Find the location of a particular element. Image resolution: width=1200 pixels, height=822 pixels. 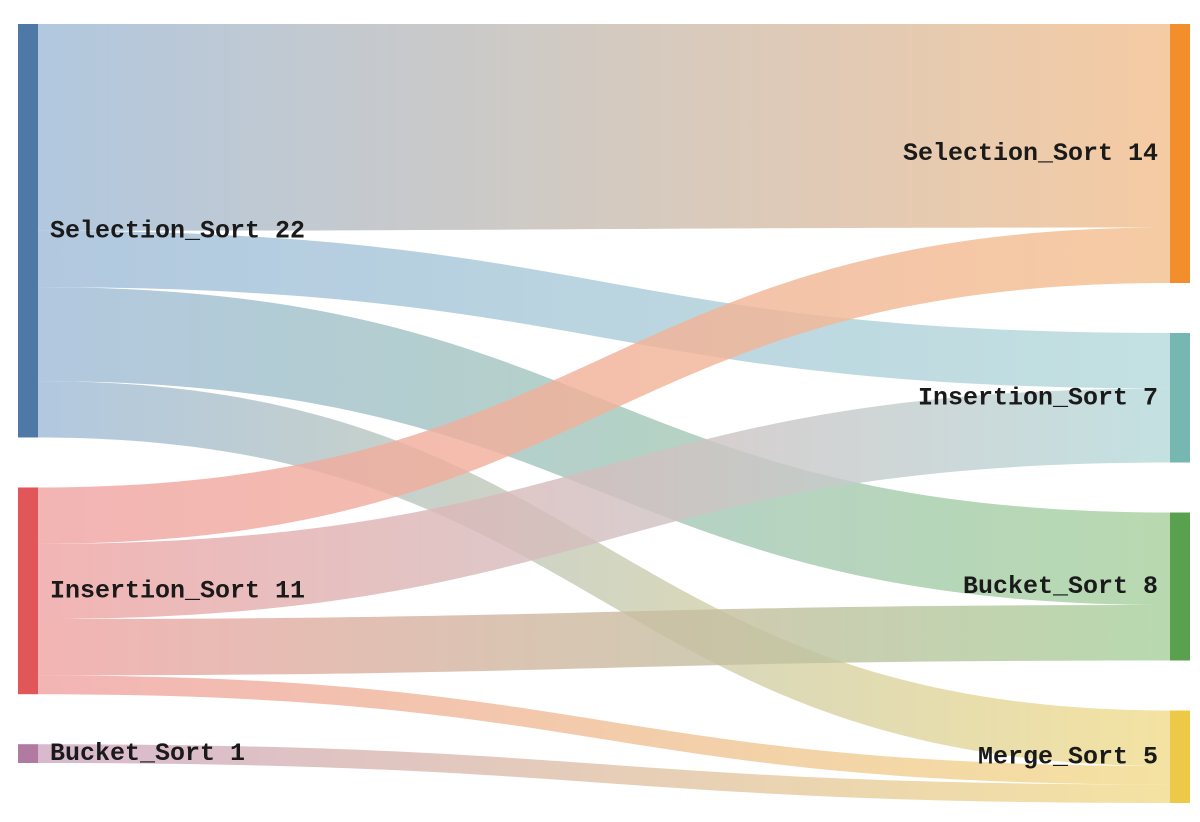

label-source-bucket-sort: Bucket_Sort 1 is located at coordinates (147, 753).